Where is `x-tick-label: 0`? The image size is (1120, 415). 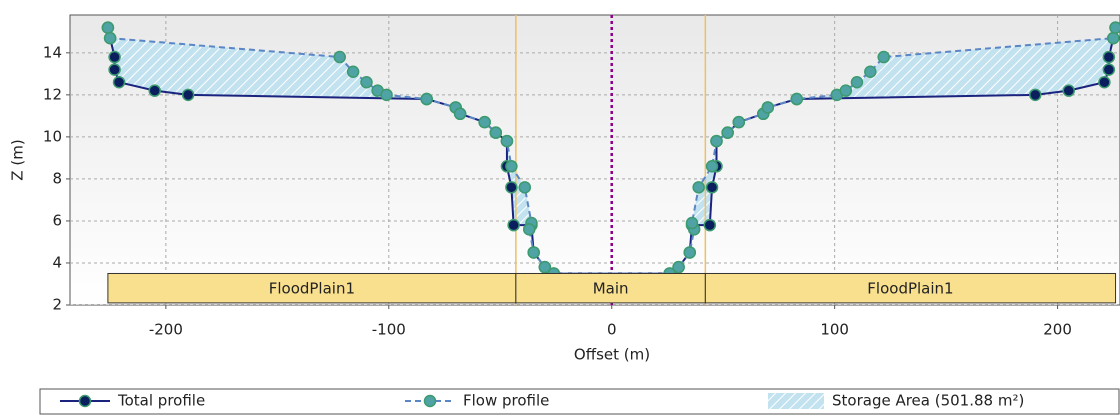
x-tick-label: 0 is located at coordinates (612, 330).